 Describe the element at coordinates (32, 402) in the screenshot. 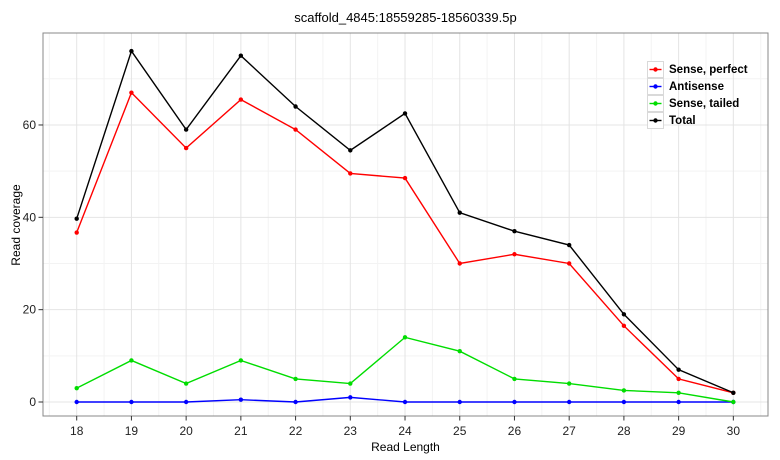

I see `y-tick-label: 0` at that location.